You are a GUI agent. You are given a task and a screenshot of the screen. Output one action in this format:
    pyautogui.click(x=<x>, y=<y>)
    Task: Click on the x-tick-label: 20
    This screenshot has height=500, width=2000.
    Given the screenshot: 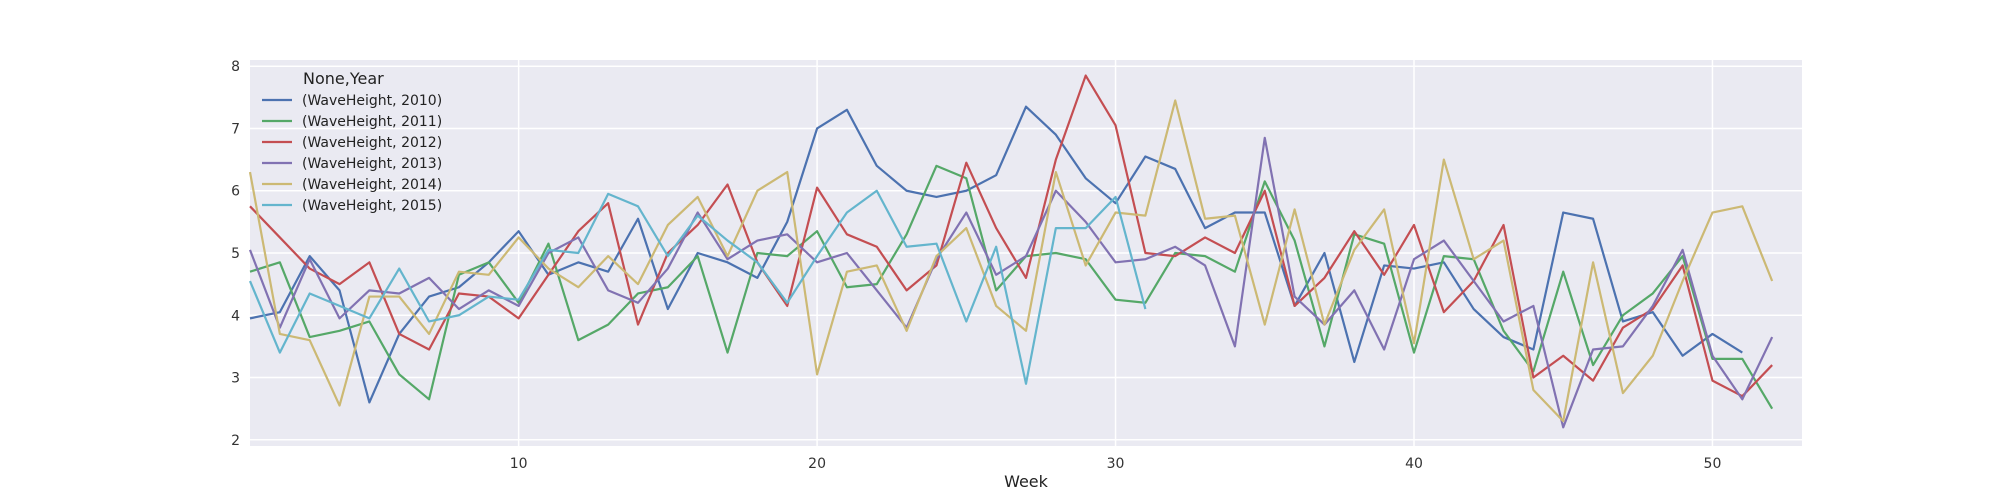 What is the action you would take?
    pyautogui.click(x=817, y=464)
    